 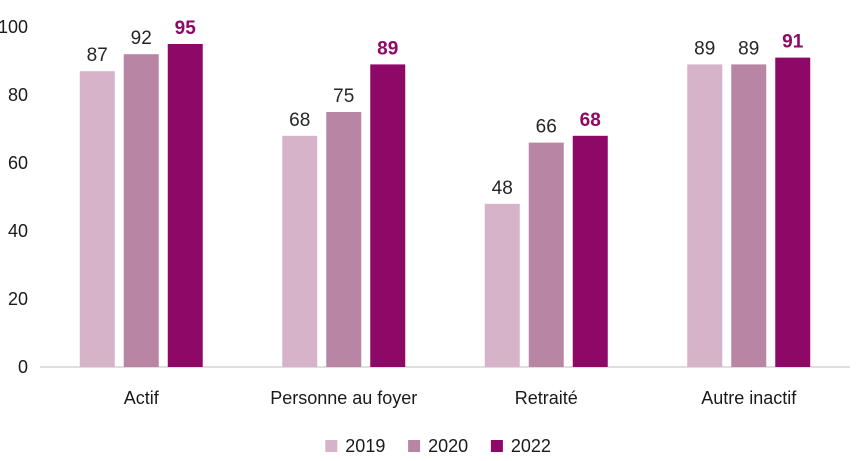 What do you see at coordinates (365, 446) in the screenshot?
I see `legend-label-2019: 2019` at bounding box center [365, 446].